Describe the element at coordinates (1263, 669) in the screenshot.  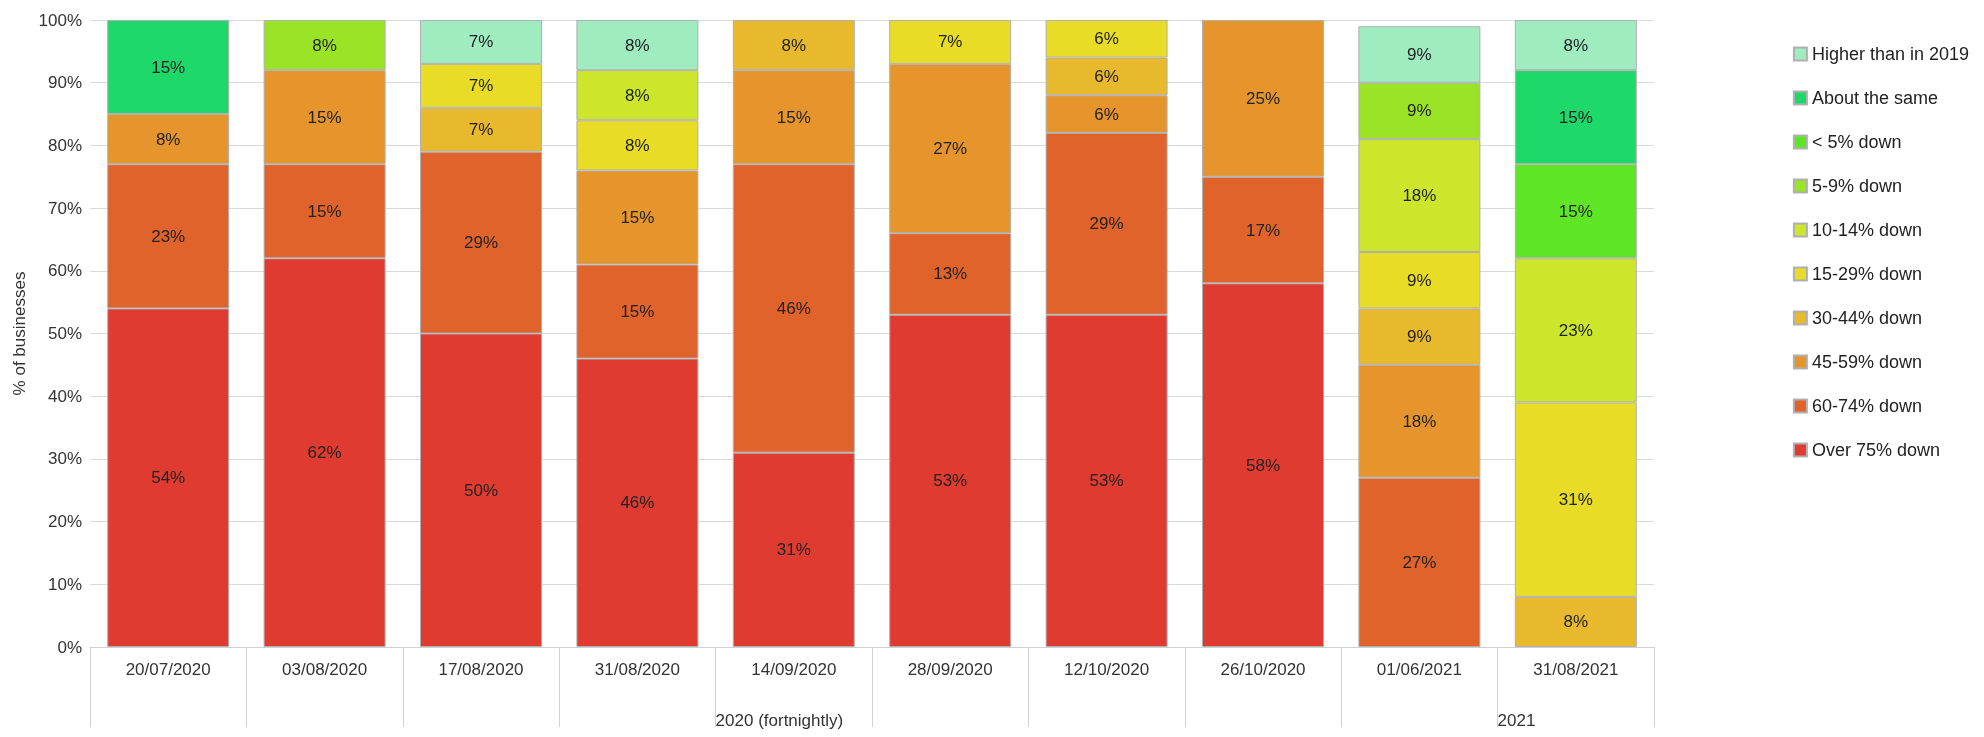
I see `x-tick-label: 26/10/2020` at that location.